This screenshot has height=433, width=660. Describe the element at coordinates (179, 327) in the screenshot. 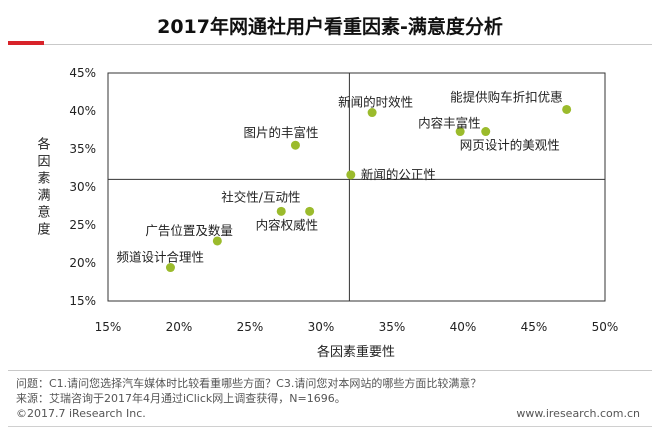

I see `x-tick-label: 20%` at that location.